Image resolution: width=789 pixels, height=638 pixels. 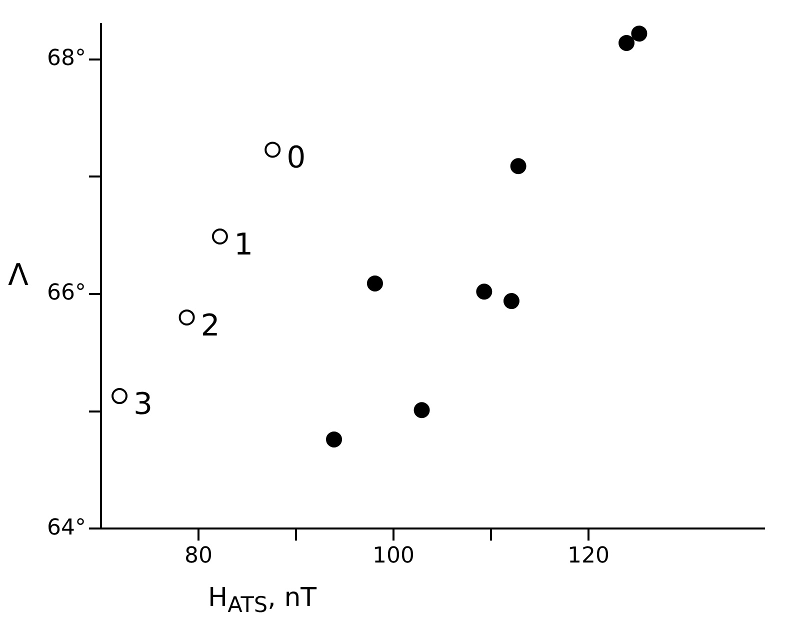 What do you see at coordinates (393, 556) in the screenshot?
I see `x-tick-label: 100` at bounding box center [393, 556].